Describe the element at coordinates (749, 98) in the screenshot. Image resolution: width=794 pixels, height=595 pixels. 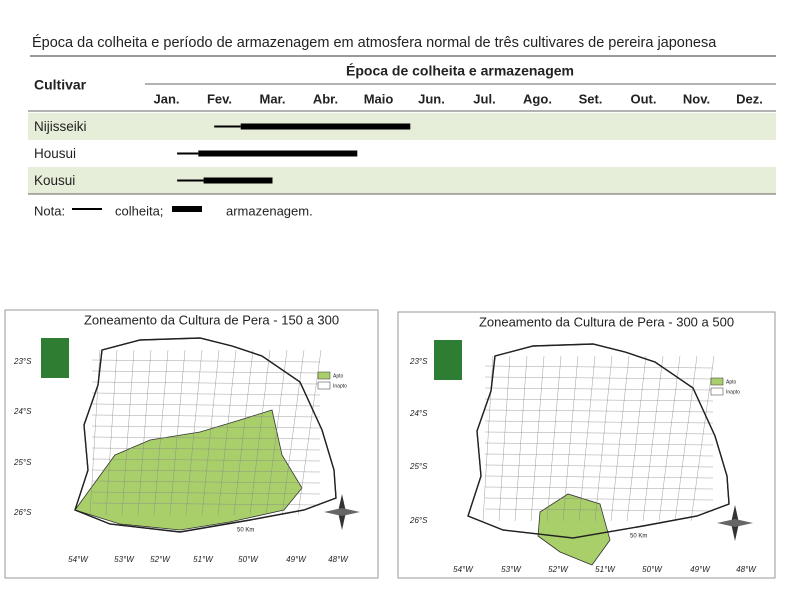
I see `month-header: Dez.` at that location.